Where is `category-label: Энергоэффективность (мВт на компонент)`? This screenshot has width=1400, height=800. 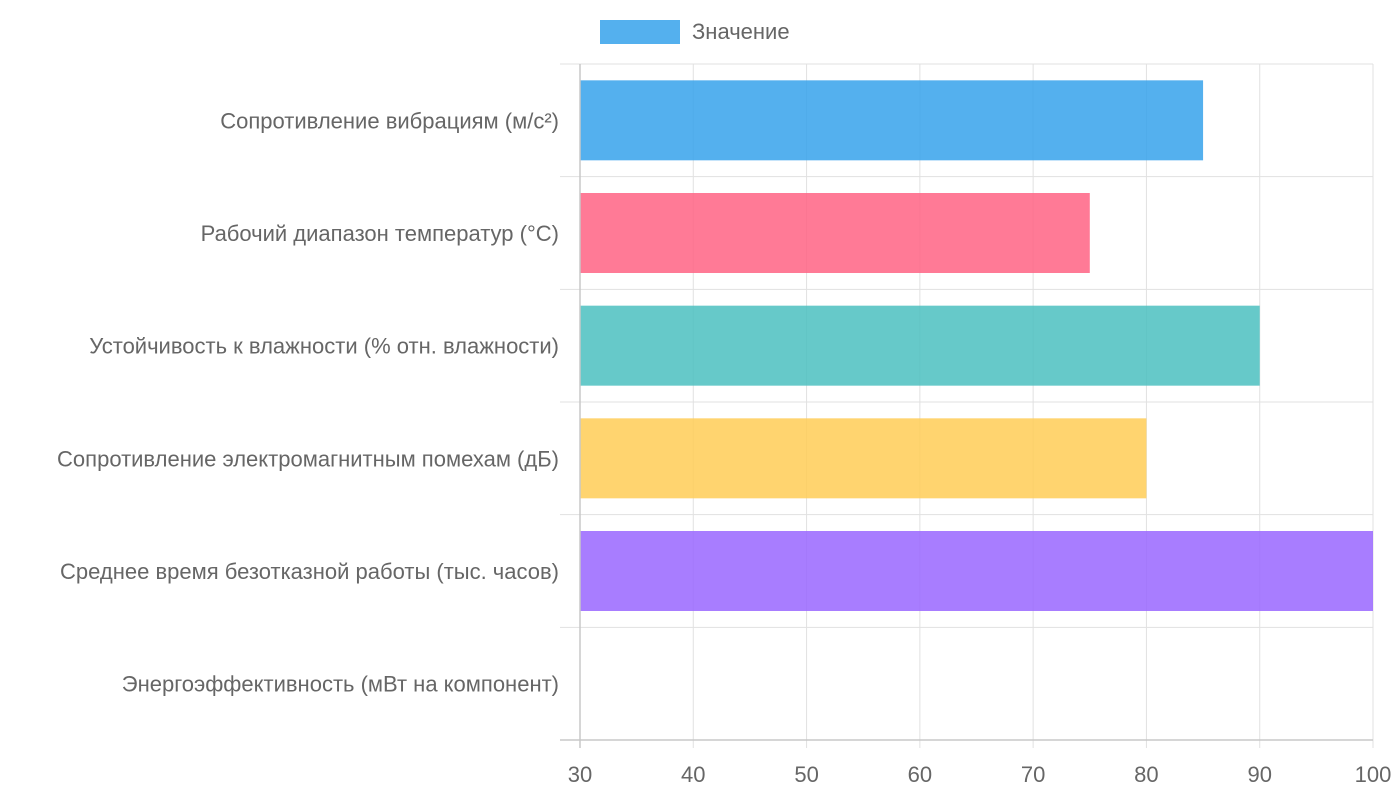
category-label: Энергоэффективность (мВт на компонент) is located at coordinates (340, 684).